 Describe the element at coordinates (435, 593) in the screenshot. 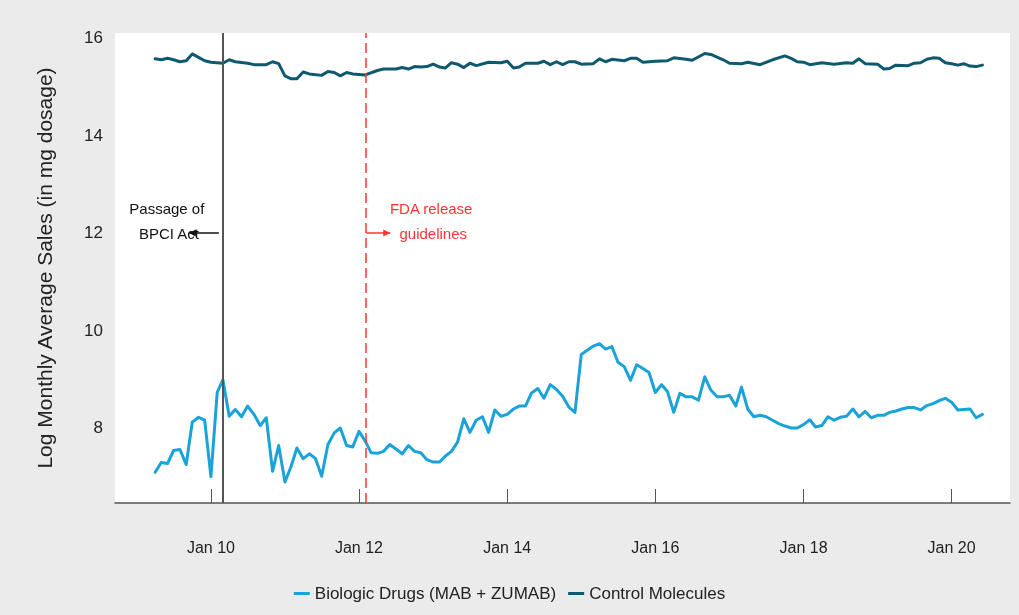

I see `legend-label: Biologic Drugs (MAB + ZUMAB)` at that location.